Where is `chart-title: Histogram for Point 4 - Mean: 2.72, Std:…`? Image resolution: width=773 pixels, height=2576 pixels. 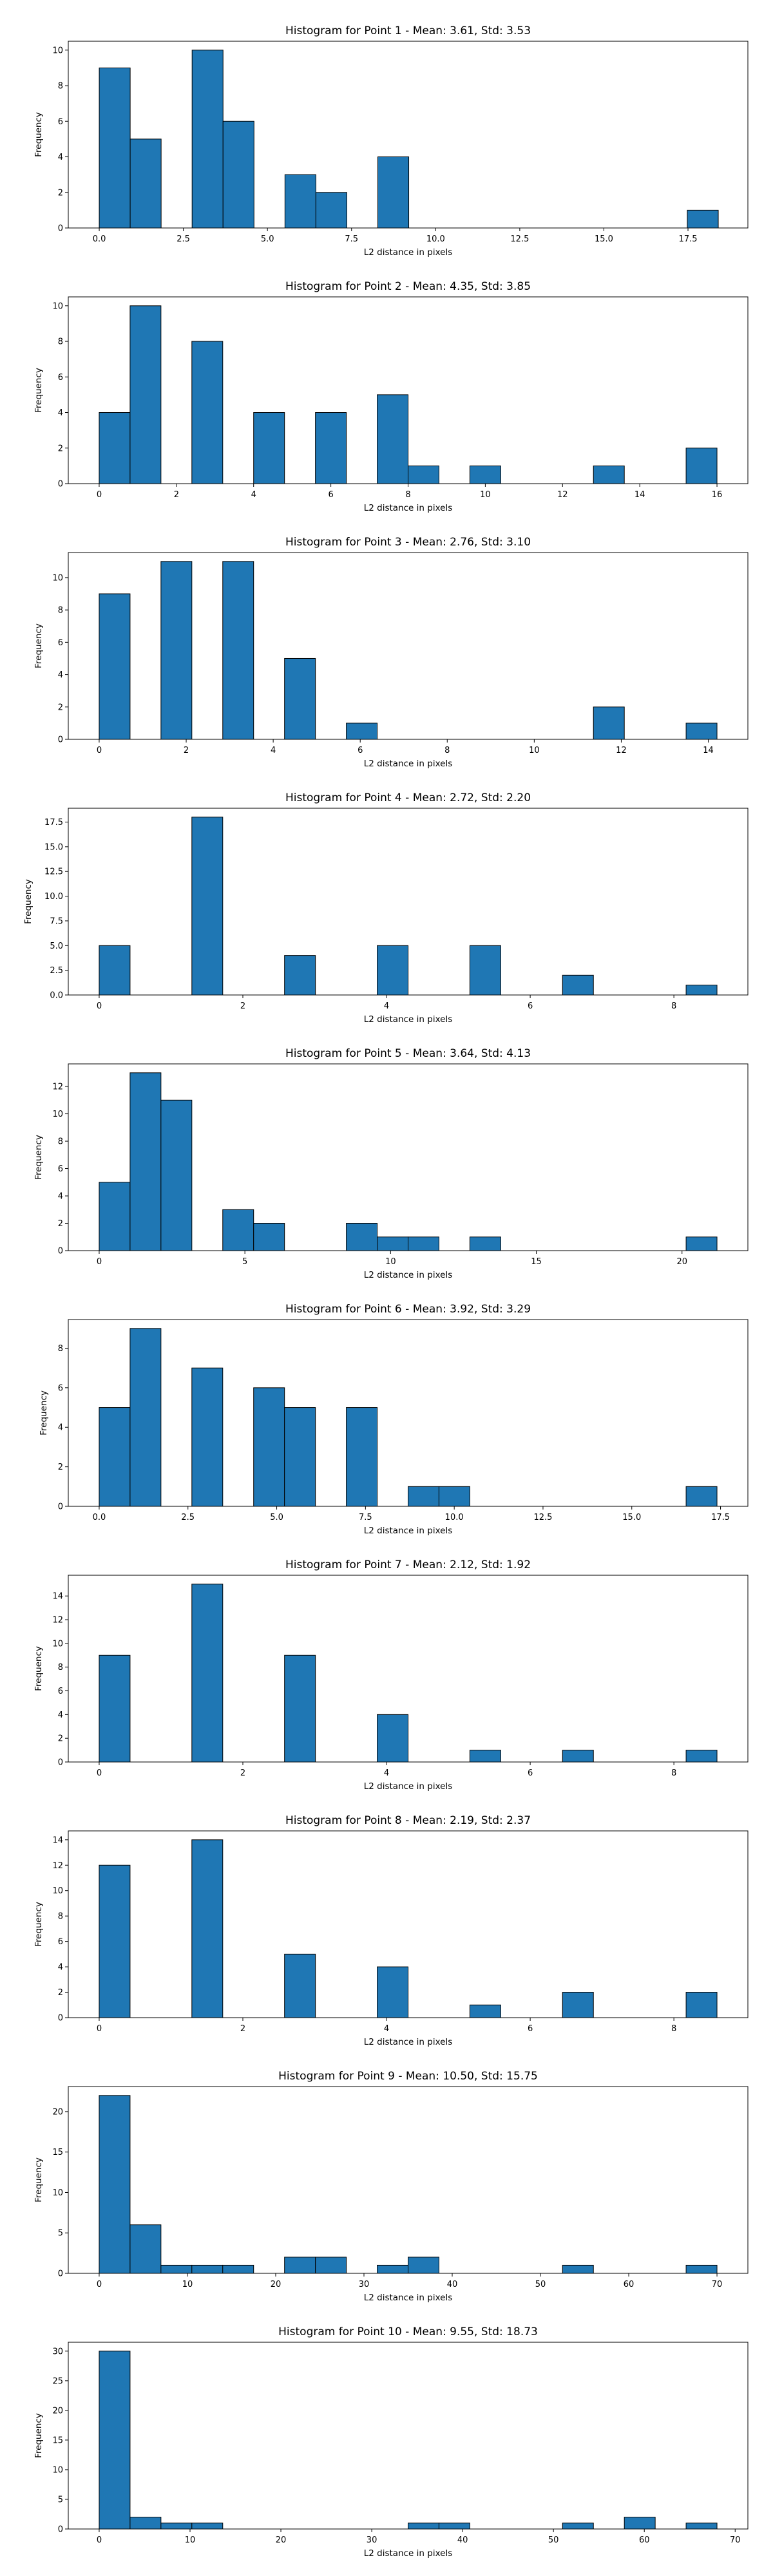
chart-title: Histogram for Point 4 - Mean: 2.72, Std:… is located at coordinates (408, 797).